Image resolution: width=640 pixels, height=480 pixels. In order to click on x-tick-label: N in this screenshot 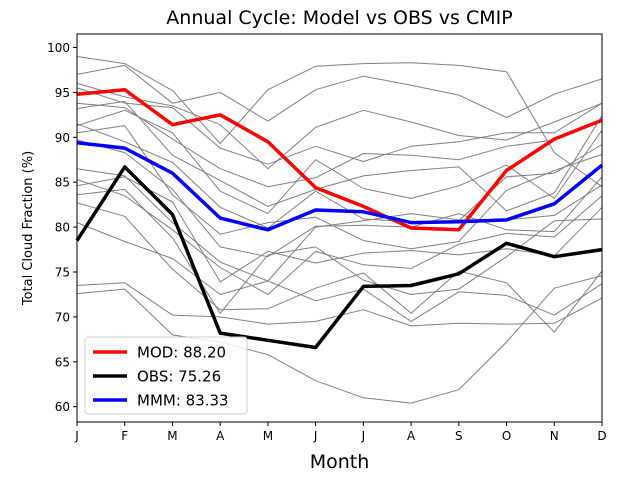, I will do `click(554, 436)`.